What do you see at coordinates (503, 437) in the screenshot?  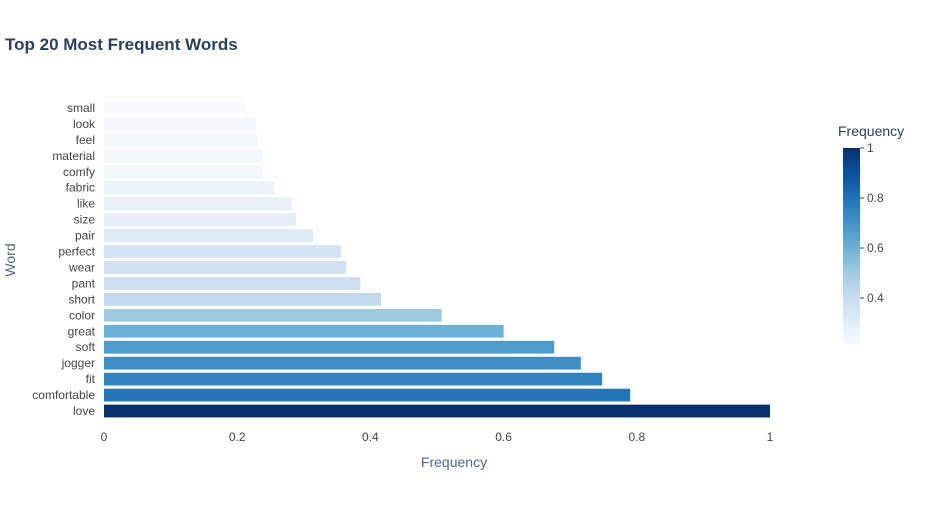 I see `x-tick-label: 0.6` at bounding box center [503, 437].